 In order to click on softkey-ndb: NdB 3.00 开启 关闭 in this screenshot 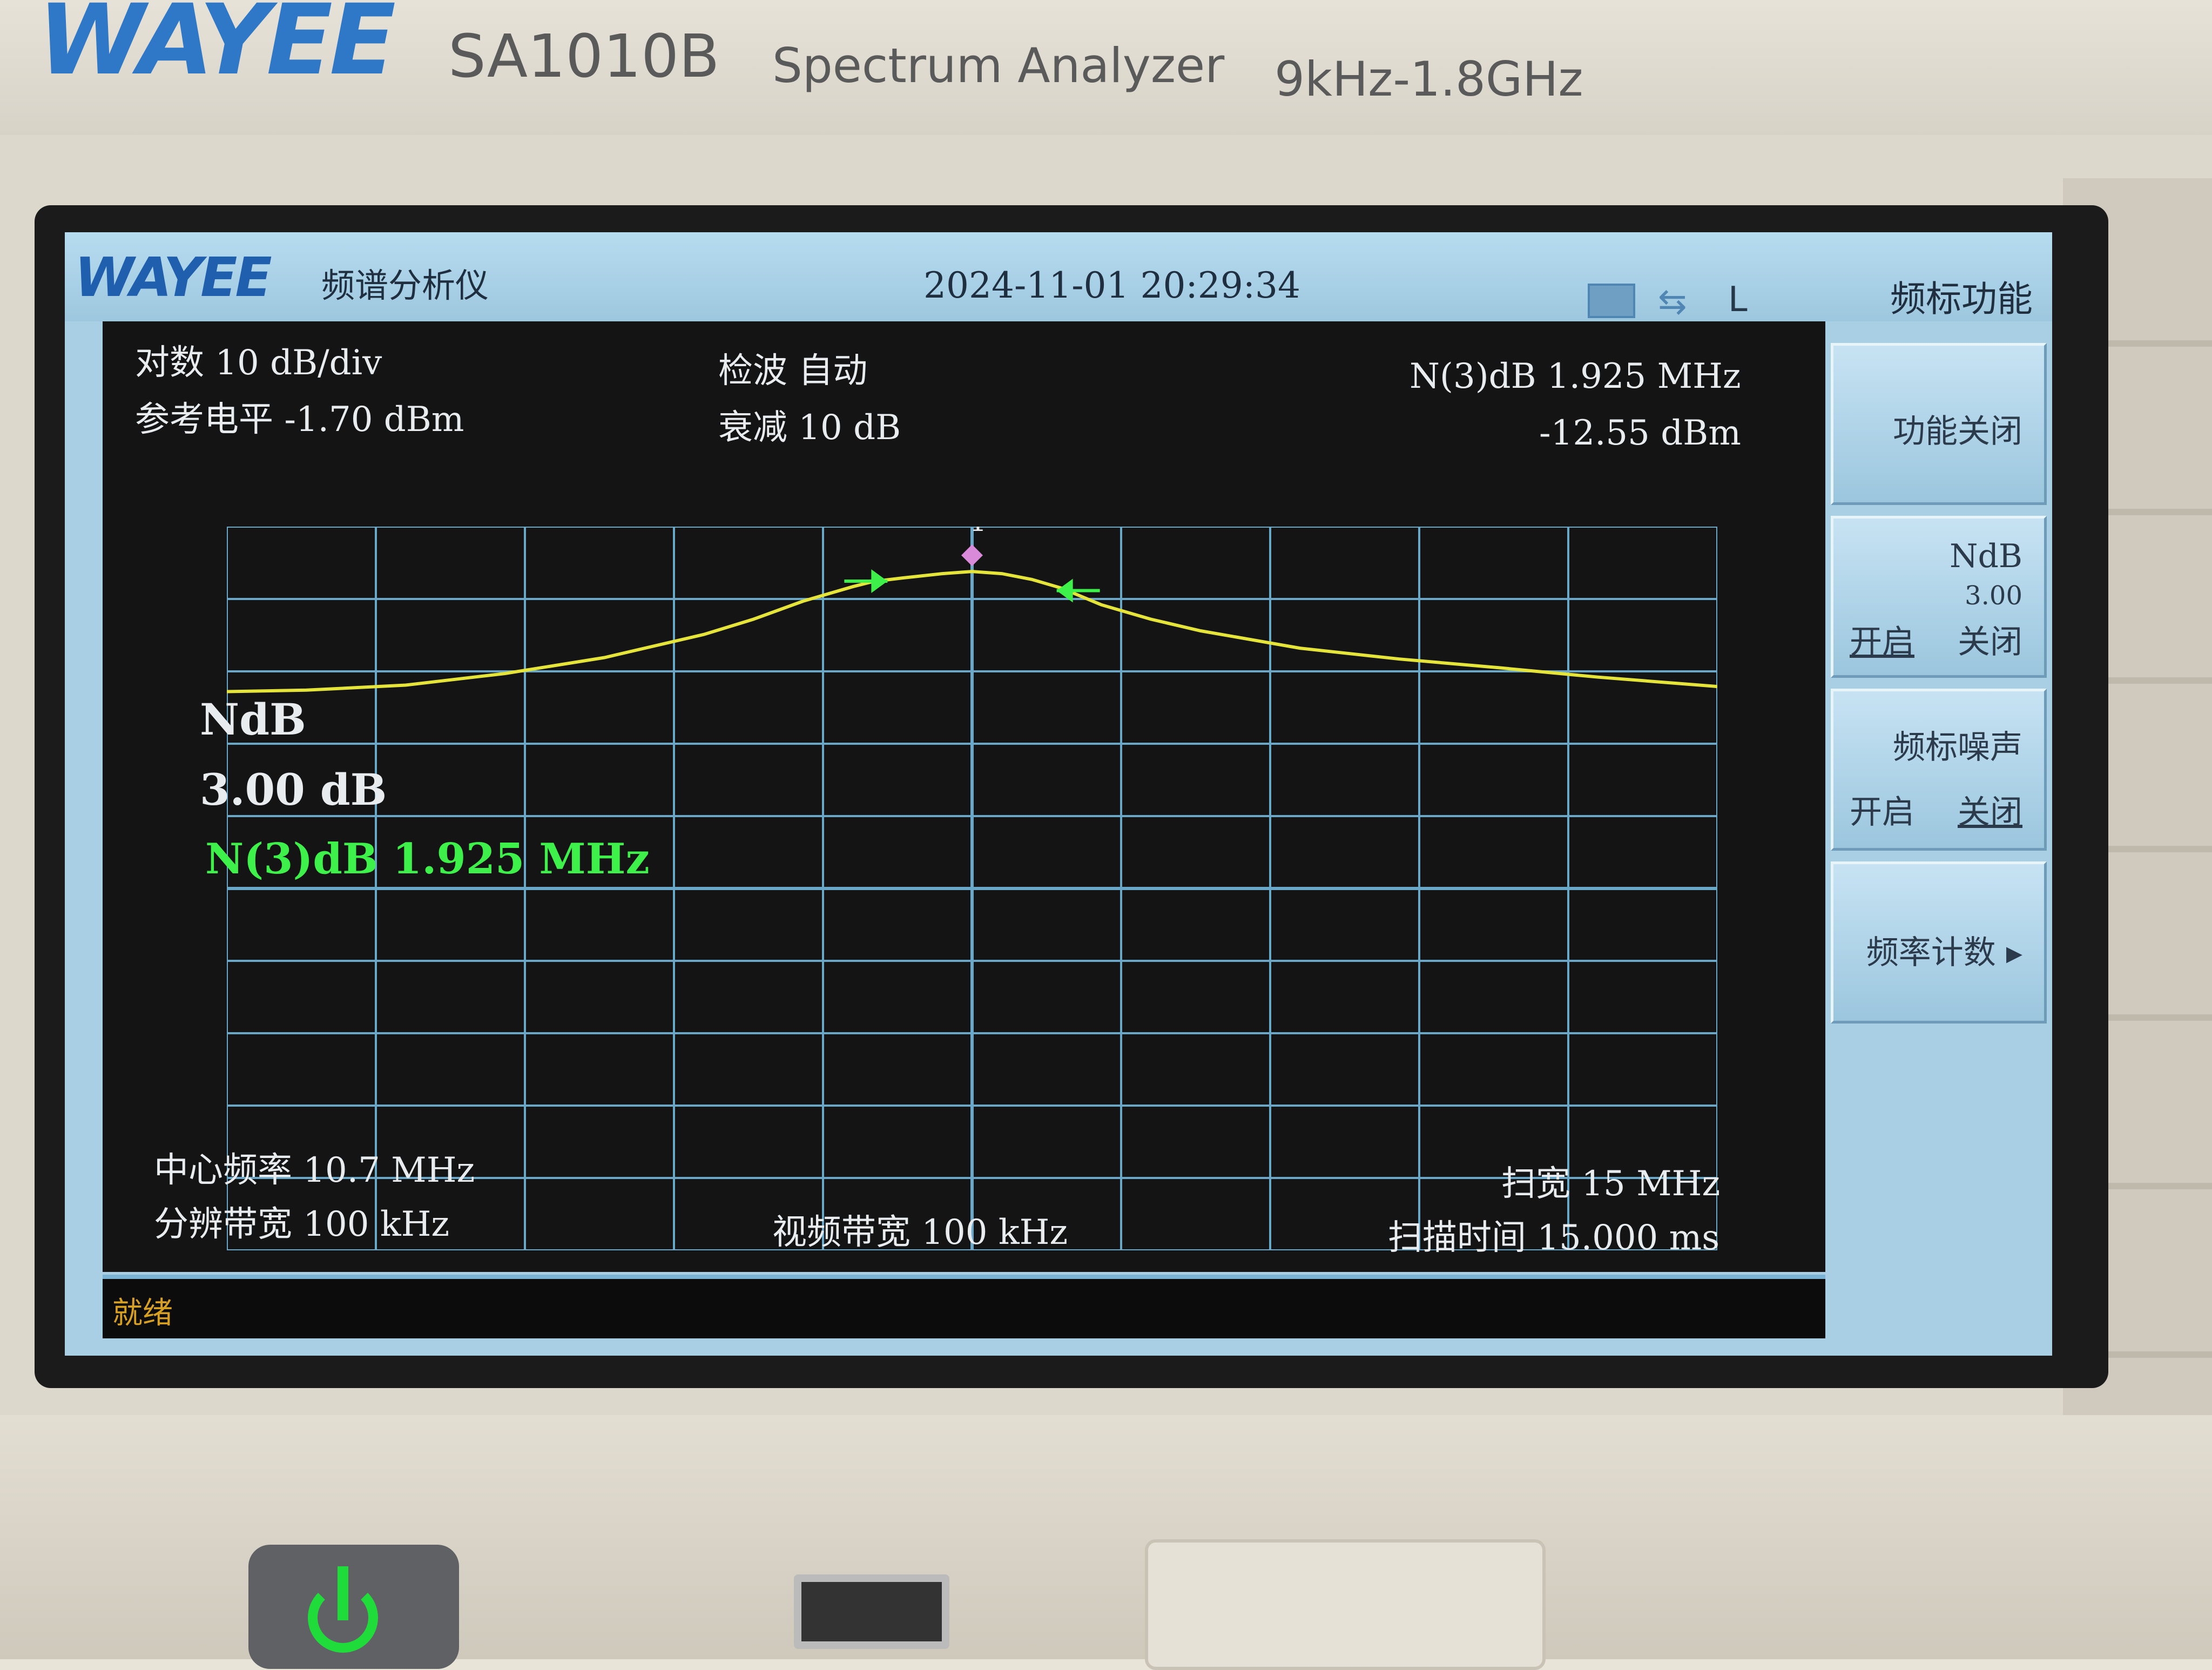, I will do `click(1939, 597)`.